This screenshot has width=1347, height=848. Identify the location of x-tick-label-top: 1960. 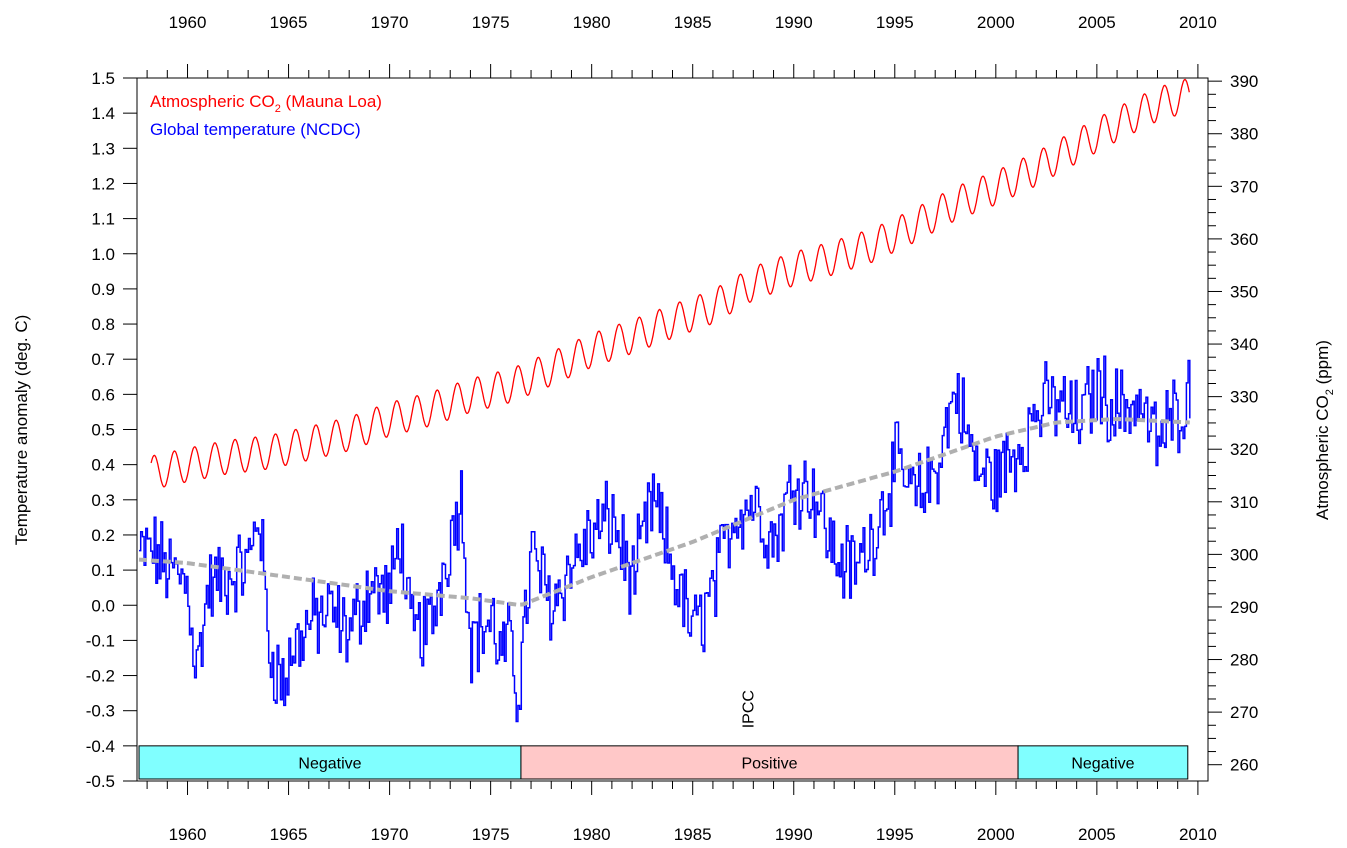
(188, 22).